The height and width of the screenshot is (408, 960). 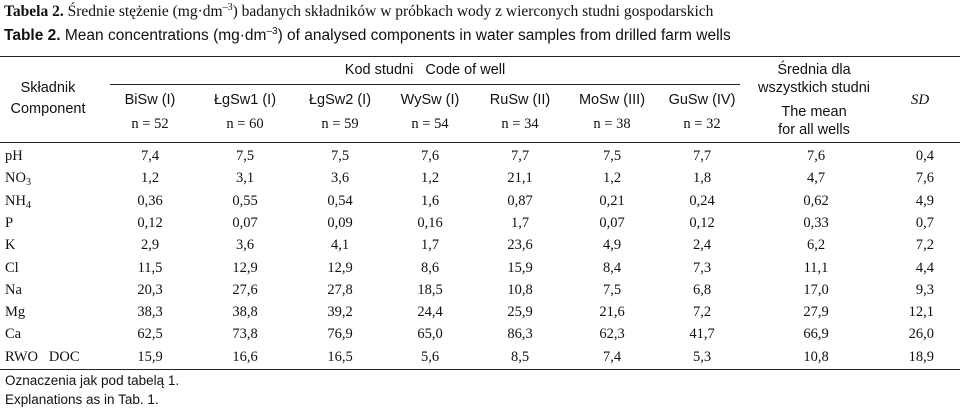 I want to click on well-code-group-label: Kod studni Code of well, so click(x=425, y=70).